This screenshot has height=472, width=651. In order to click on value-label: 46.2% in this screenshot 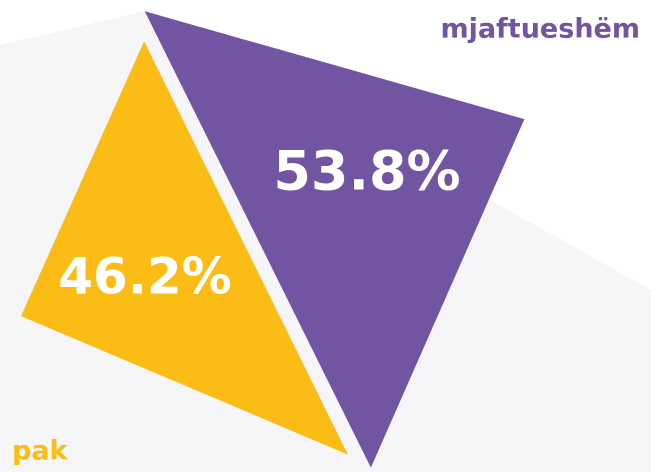, I will do `click(144, 277)`.